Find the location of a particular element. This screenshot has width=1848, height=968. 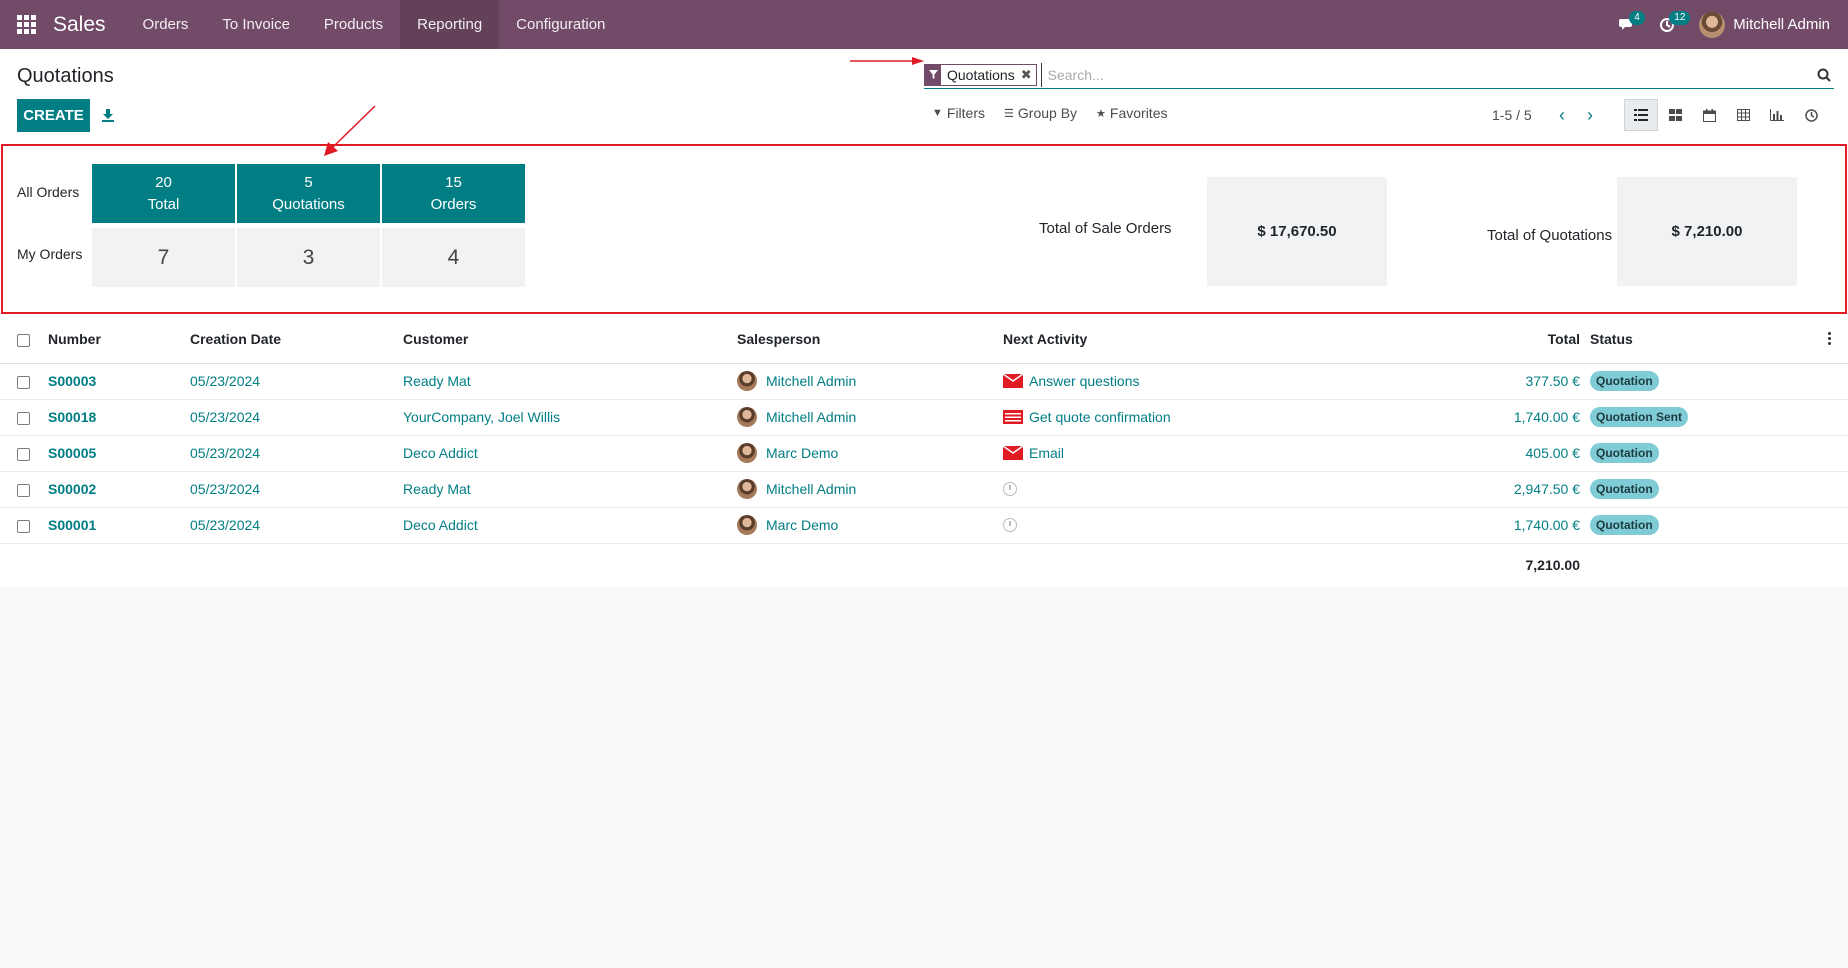

salesperson-avatar is located at coordinates (747, 489).